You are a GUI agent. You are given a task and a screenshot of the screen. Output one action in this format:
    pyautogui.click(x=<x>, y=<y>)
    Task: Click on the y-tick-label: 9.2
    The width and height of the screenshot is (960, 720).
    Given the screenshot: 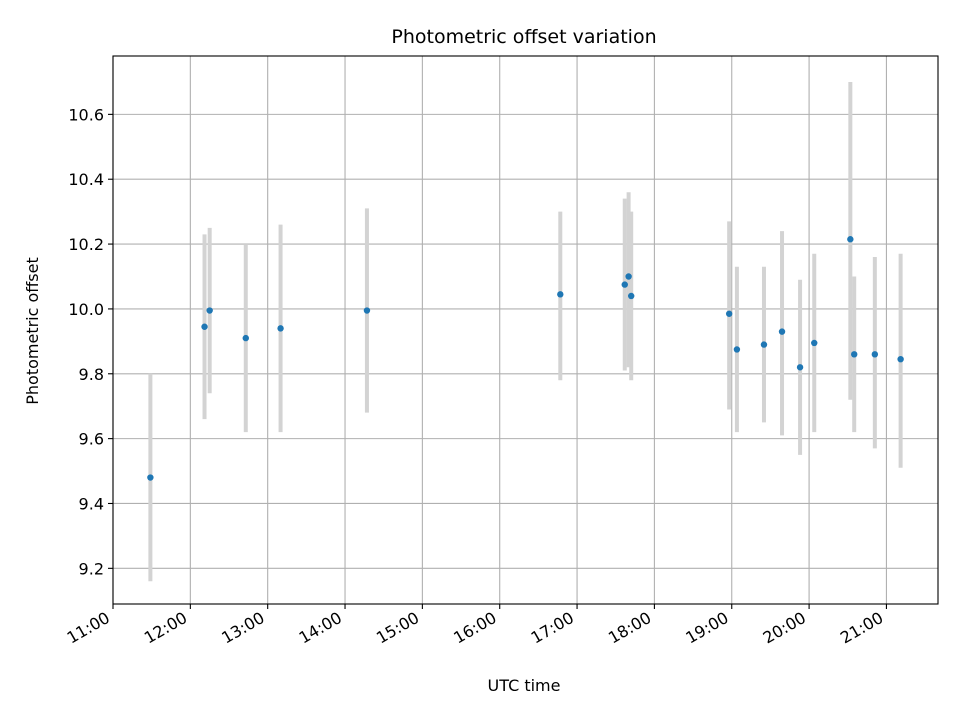 What is the action you would take?
    pyautogui.click(x=91, y=568)
    